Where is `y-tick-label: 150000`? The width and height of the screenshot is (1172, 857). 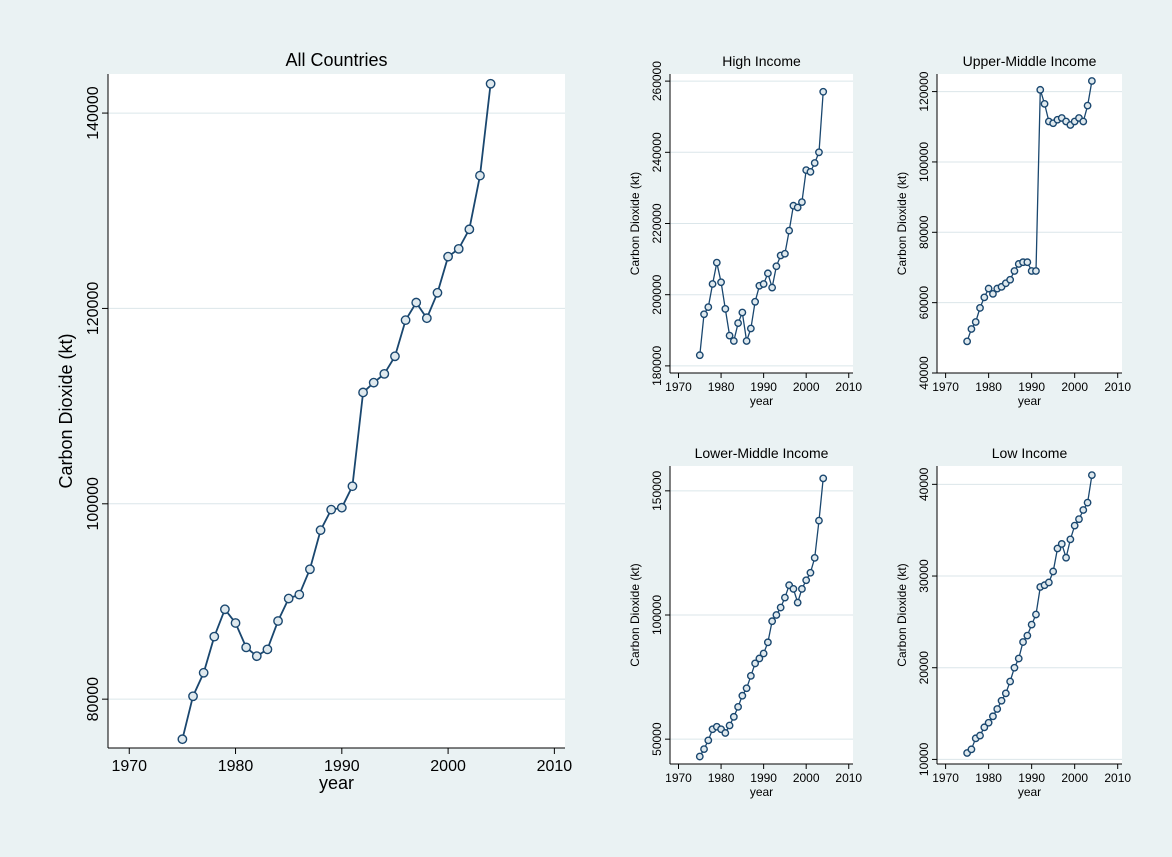
y-tick-label: 150000 is located at coordinates (657, 490).